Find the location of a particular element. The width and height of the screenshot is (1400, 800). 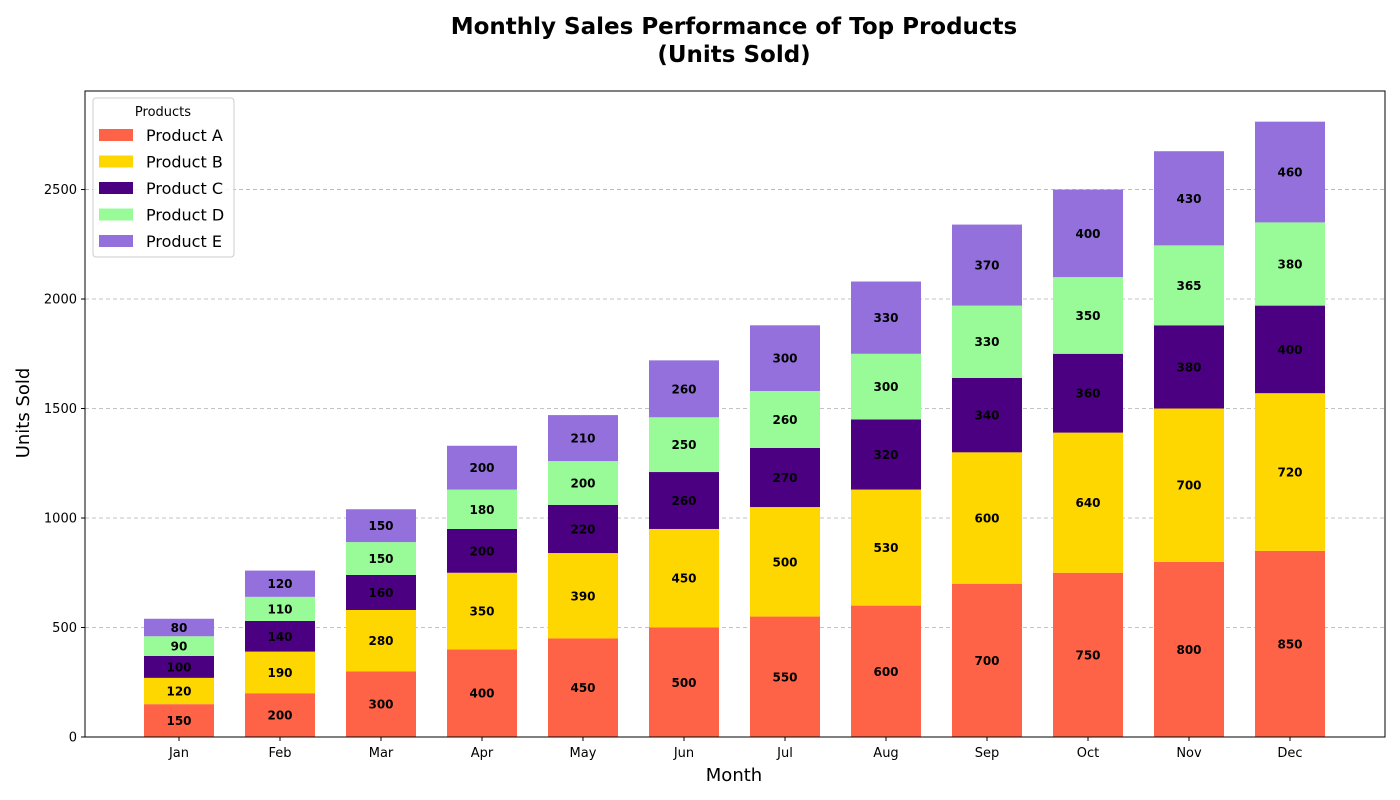

bar-value-label: 360 is located at coordinates (1087, 394).